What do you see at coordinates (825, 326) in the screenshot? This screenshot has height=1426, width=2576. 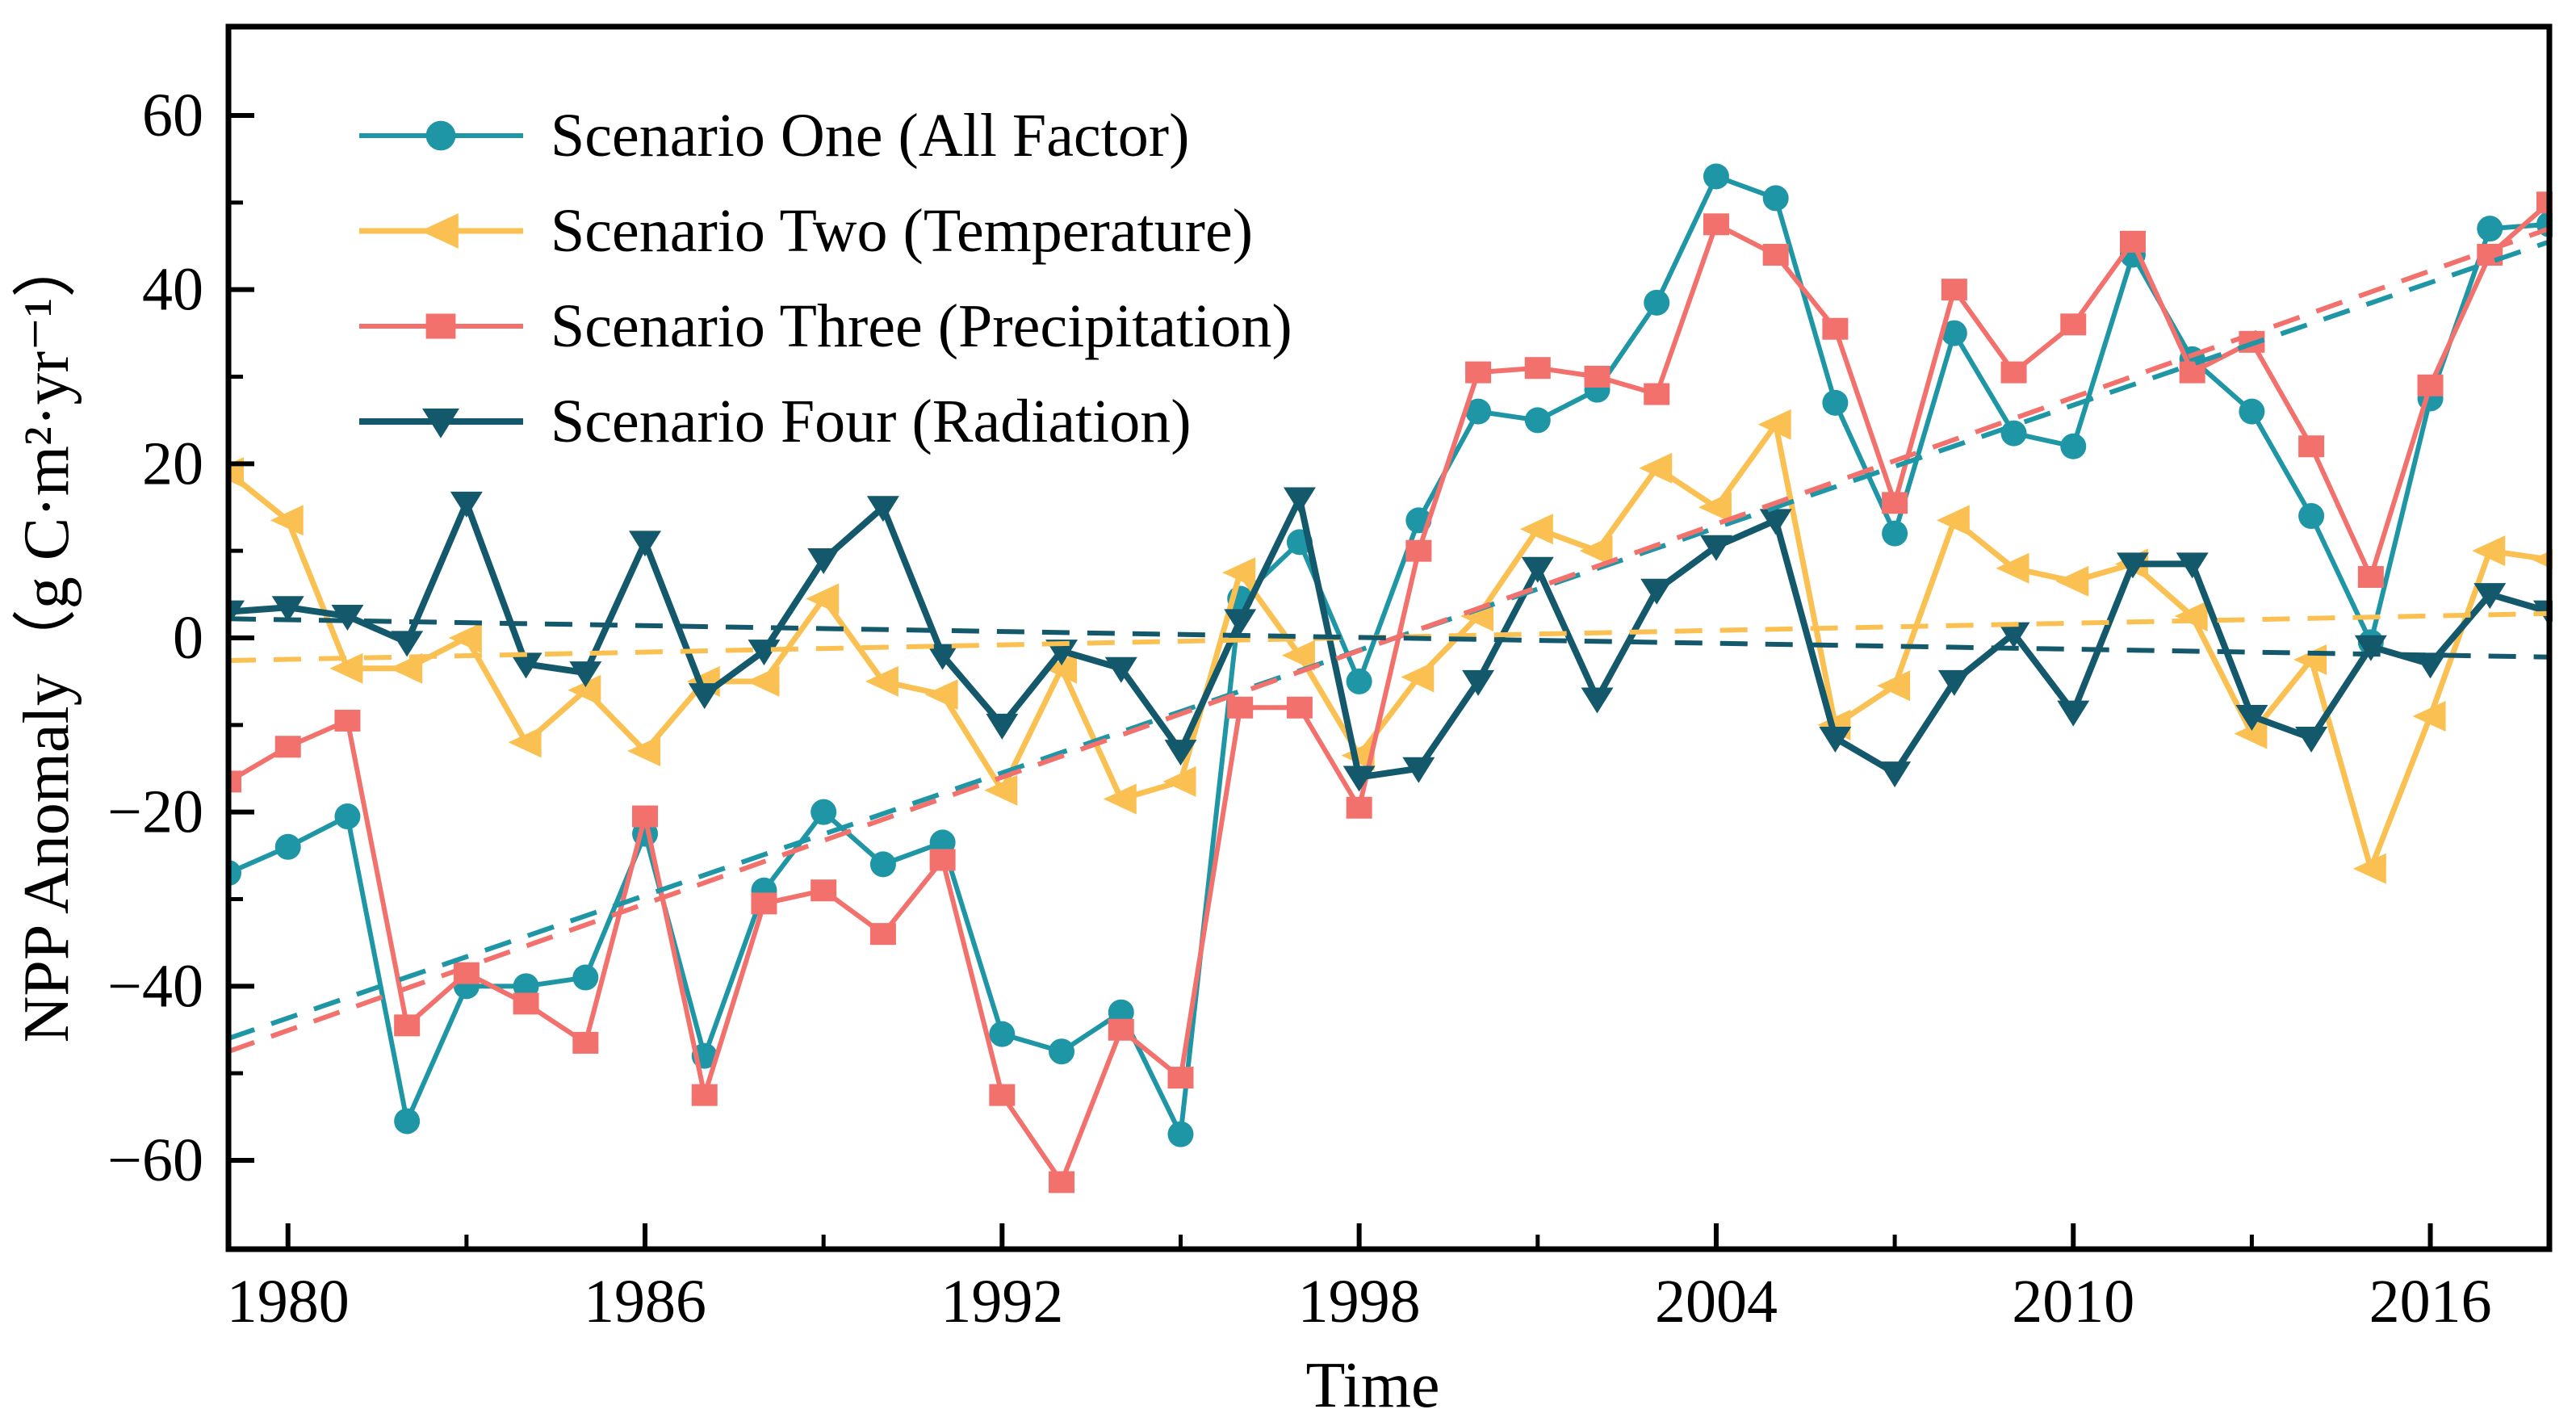 I see `legend-item-3: Scenario Three (Precipitation)` at bounding box center [825, 326].